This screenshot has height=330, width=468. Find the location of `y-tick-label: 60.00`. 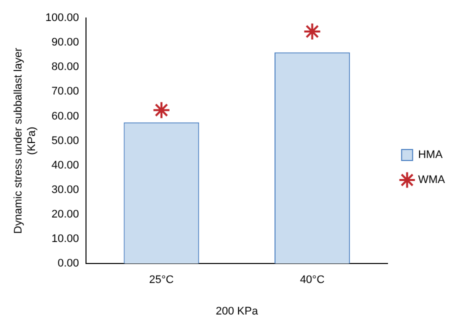

y-tick-label: 60.00 is located at coordinates (66, 116).